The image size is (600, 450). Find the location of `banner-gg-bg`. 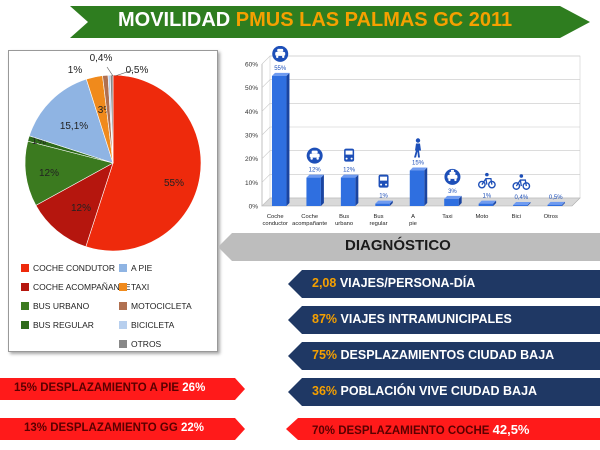

banner-gg-bg is located at coordinates (122, 429).